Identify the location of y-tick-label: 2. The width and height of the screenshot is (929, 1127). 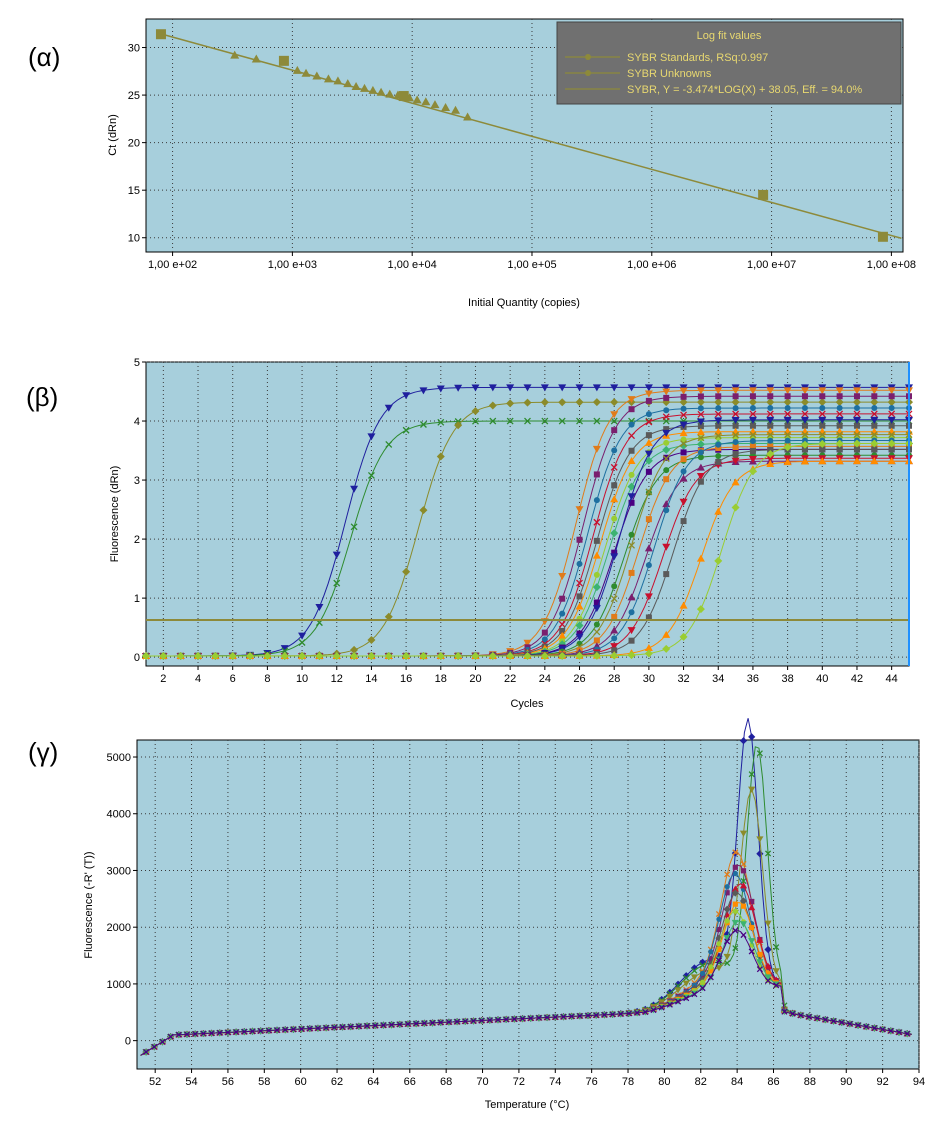
(137, 540).